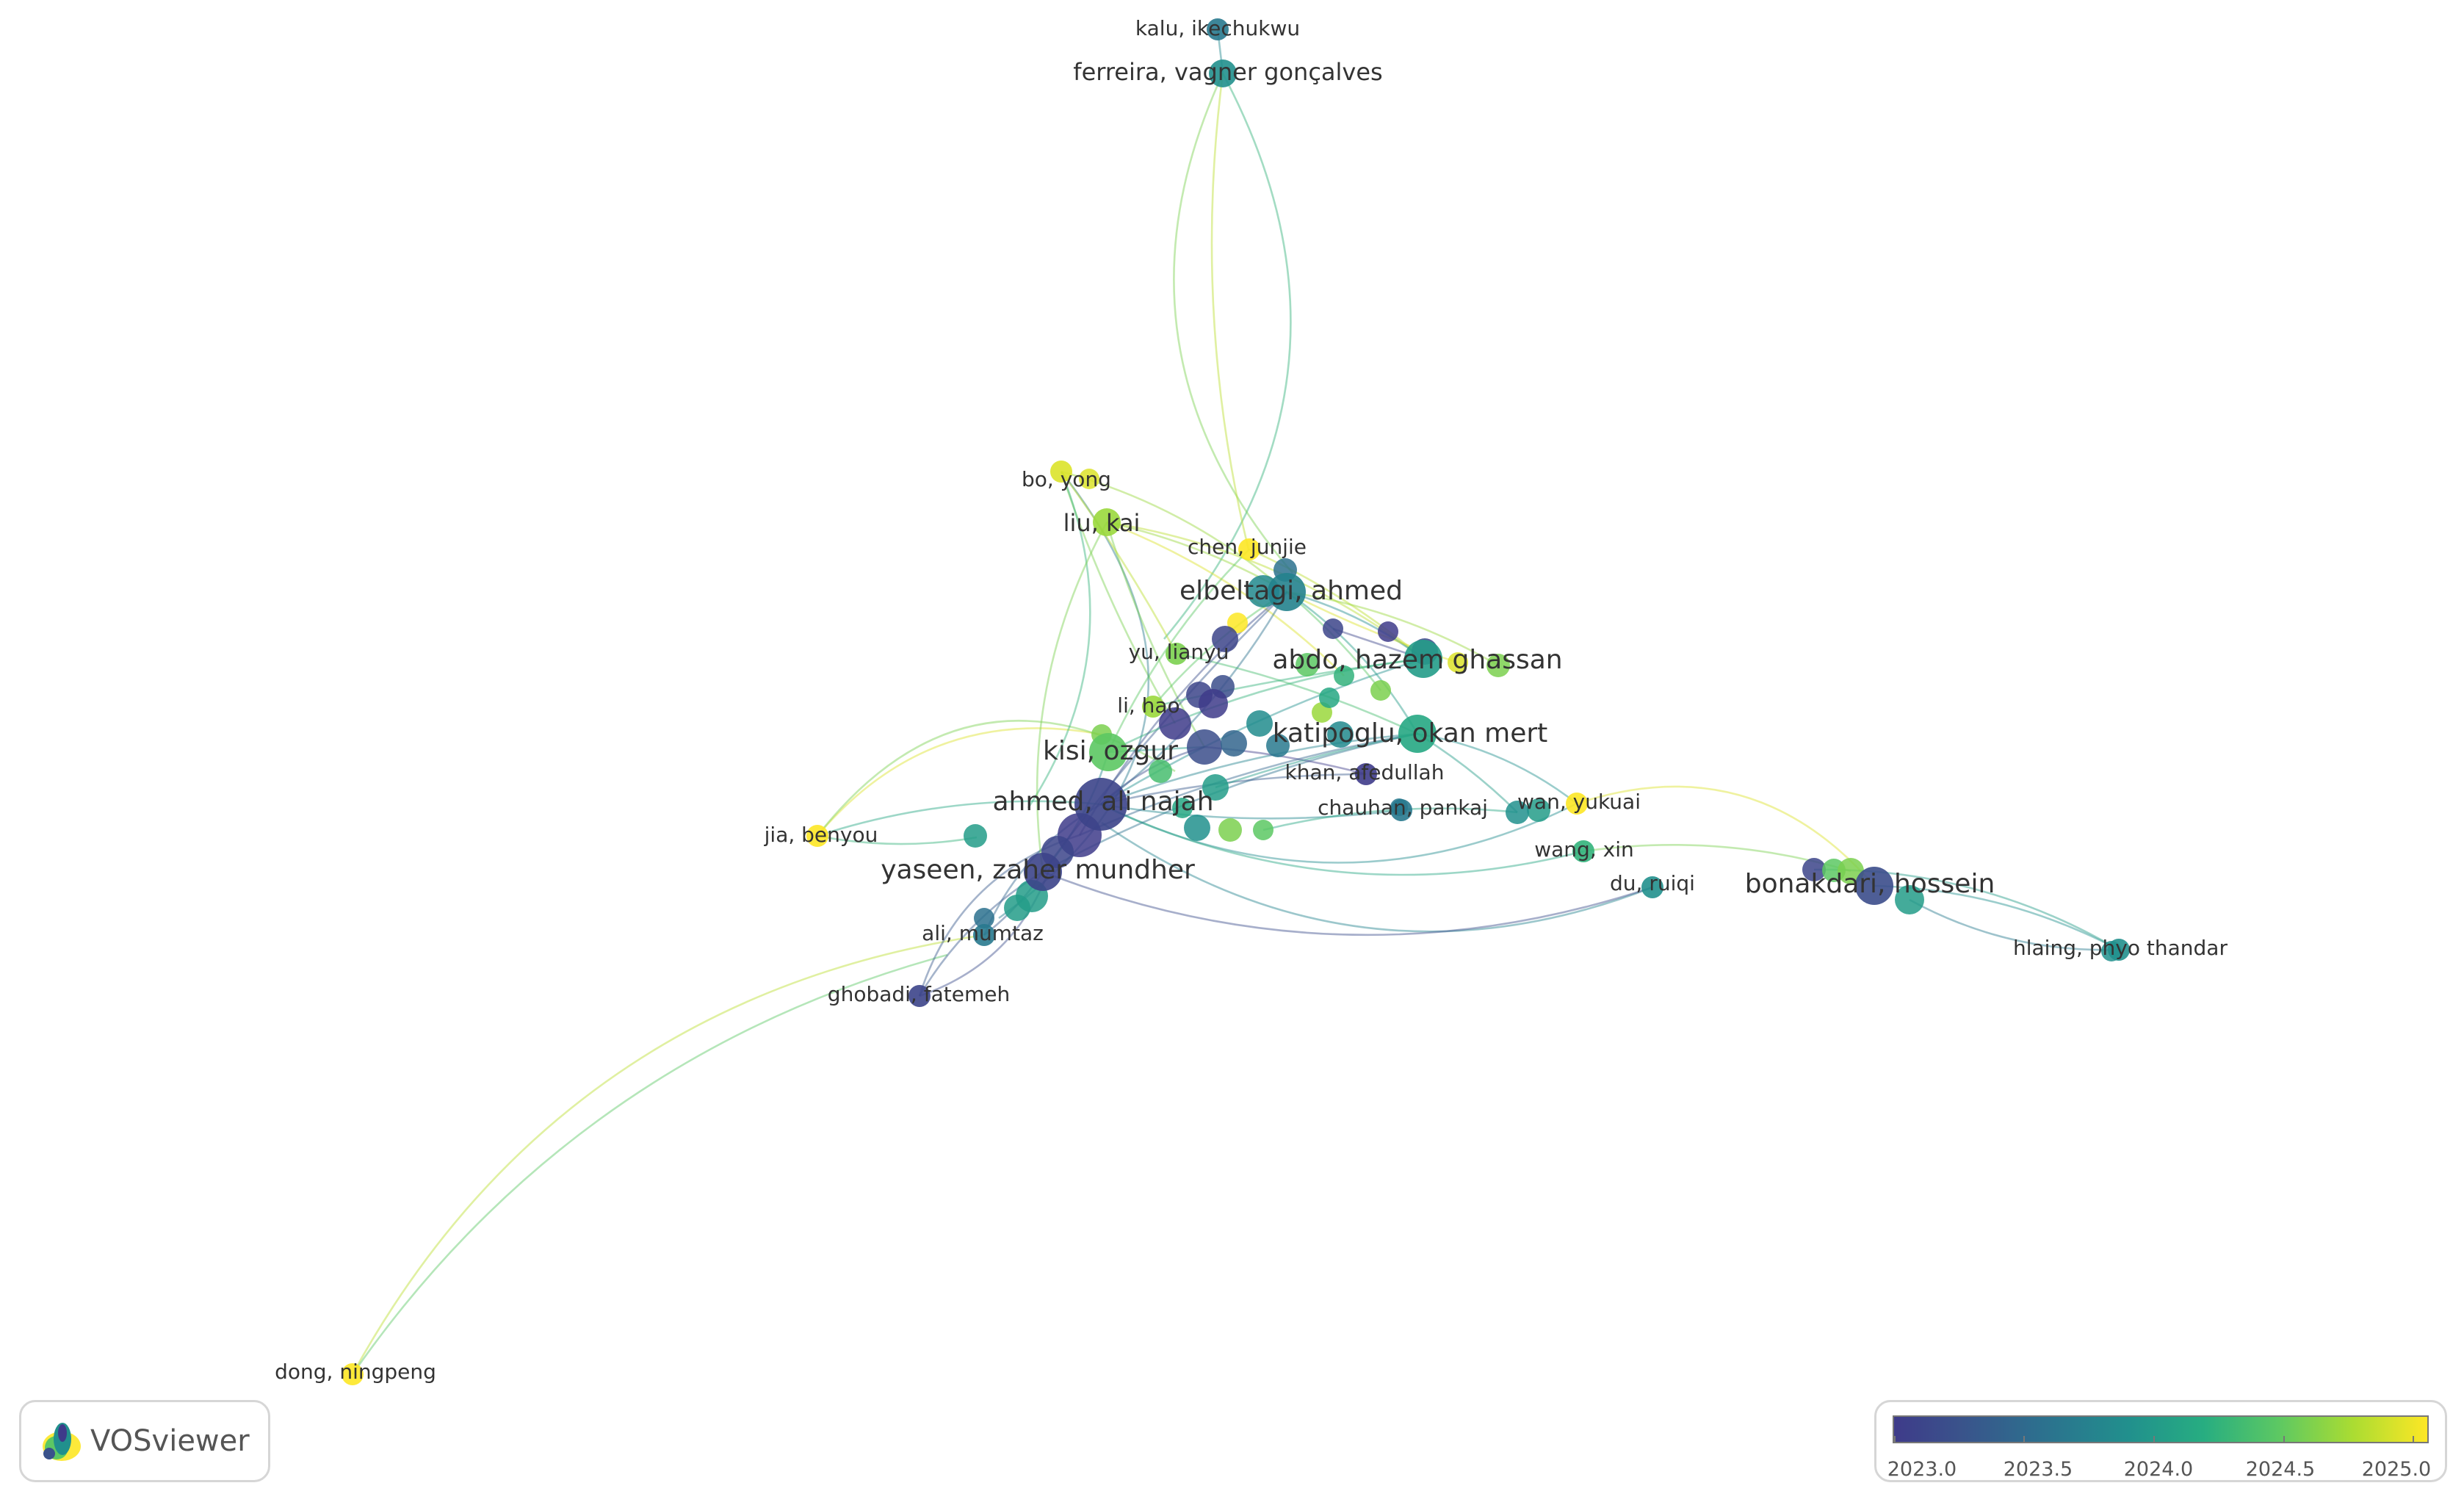  I want to click on author-node-dong: dong, ningpeng, so click(355, 1372).